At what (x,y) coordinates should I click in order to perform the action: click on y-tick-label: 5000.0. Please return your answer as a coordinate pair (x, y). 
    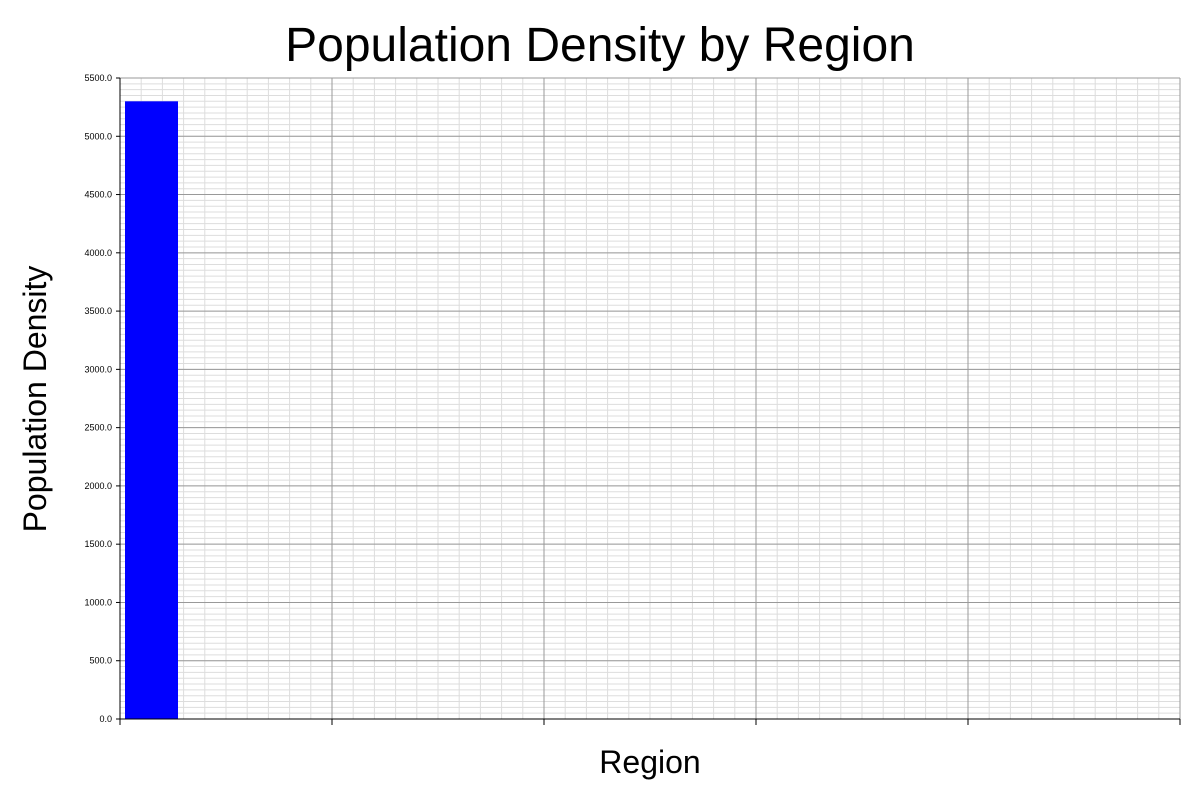
    Looking at the image, I should click on (98, 136).